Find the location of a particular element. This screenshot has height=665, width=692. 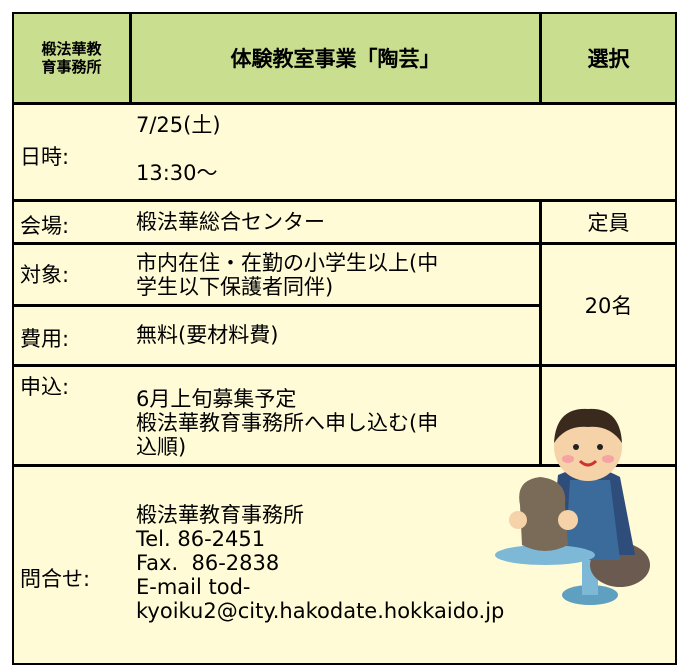

row-apply: 申込: 6月上旬募集予定 椴法華教育事務所へ申し込む(申 込順) is located at coordinates (276, 415).